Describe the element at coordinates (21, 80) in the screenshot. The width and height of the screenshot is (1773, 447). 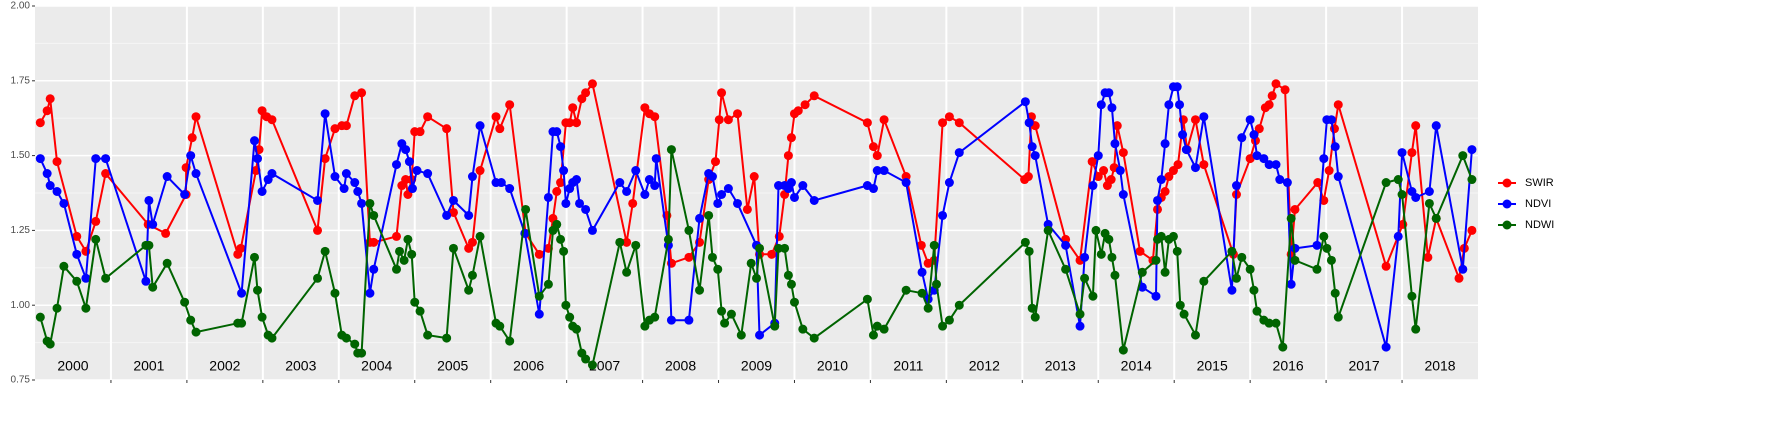
I see `y-tick-label: 1.75` at that location.